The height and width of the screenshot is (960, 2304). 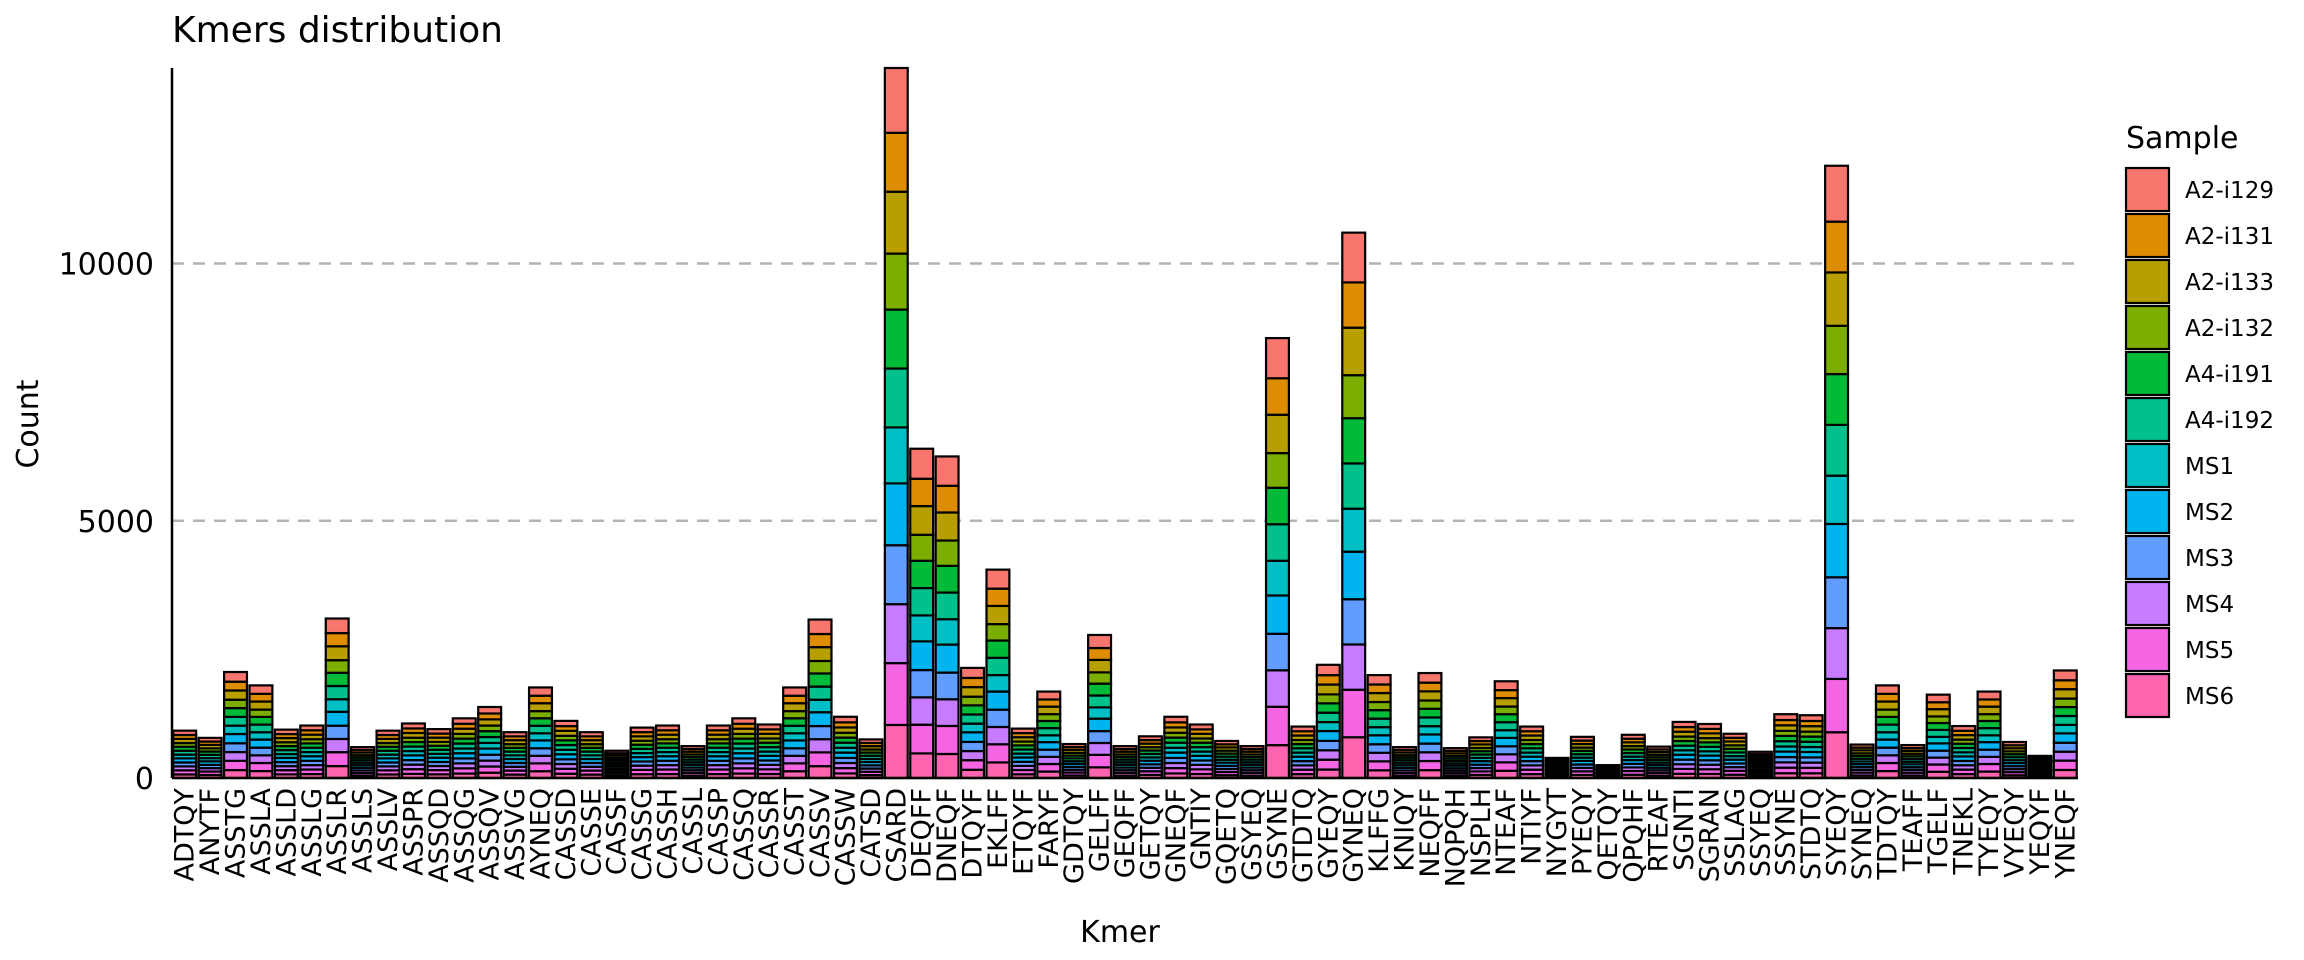 I want to click on x-tick-label: CASSV, so click(x=820, y=832).